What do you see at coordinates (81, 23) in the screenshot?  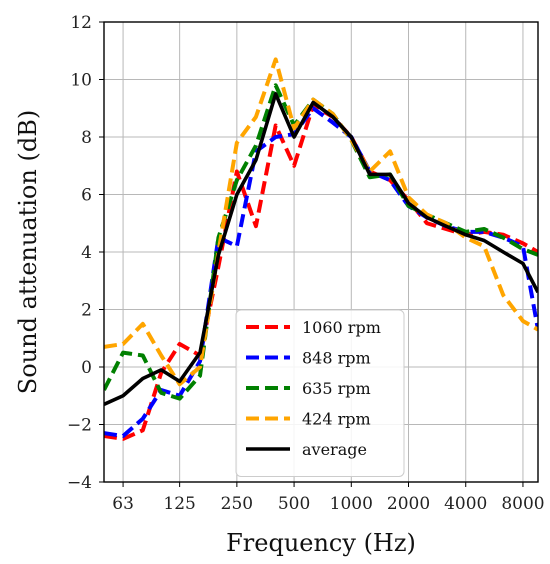 I see `y-tick-label: 12` at bounding box center [81, 23].